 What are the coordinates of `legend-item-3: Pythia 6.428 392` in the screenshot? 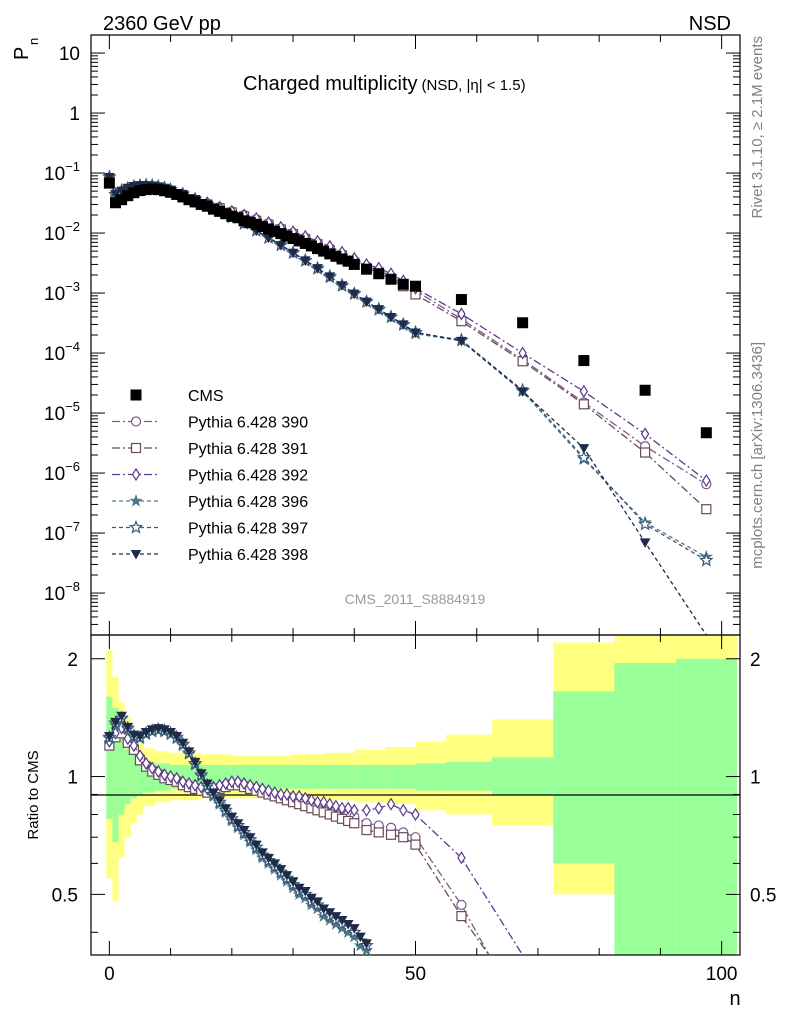 It's located at (210, 476).